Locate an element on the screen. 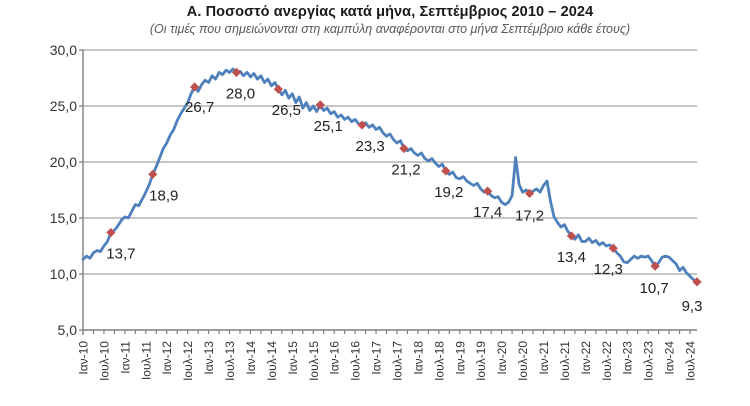 Image resolution: width=750 pixels, height=406 pixels. x-axis-label: Ιαν-13 is located at coordinates (209, 358).